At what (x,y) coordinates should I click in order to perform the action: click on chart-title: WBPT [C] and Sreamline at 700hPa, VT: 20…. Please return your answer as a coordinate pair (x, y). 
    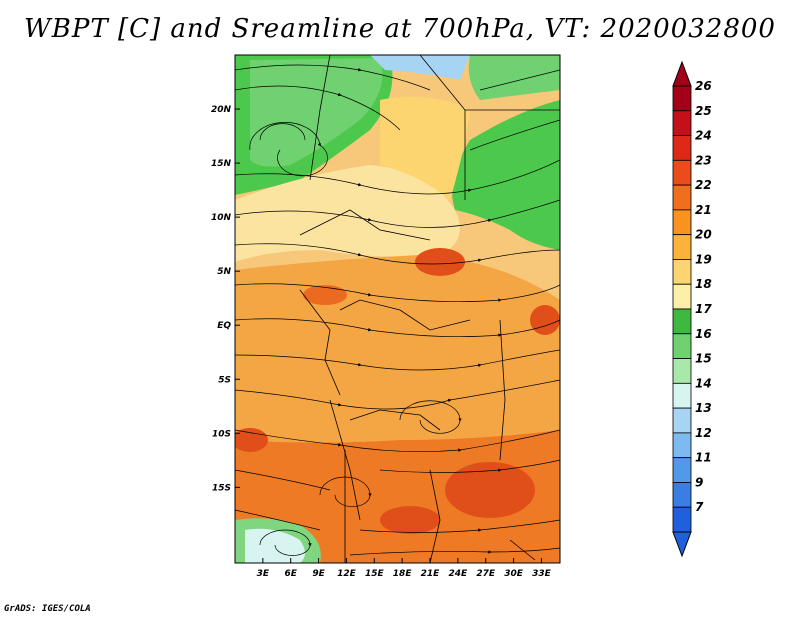
    Looking at the image, I should click on (400, 29).